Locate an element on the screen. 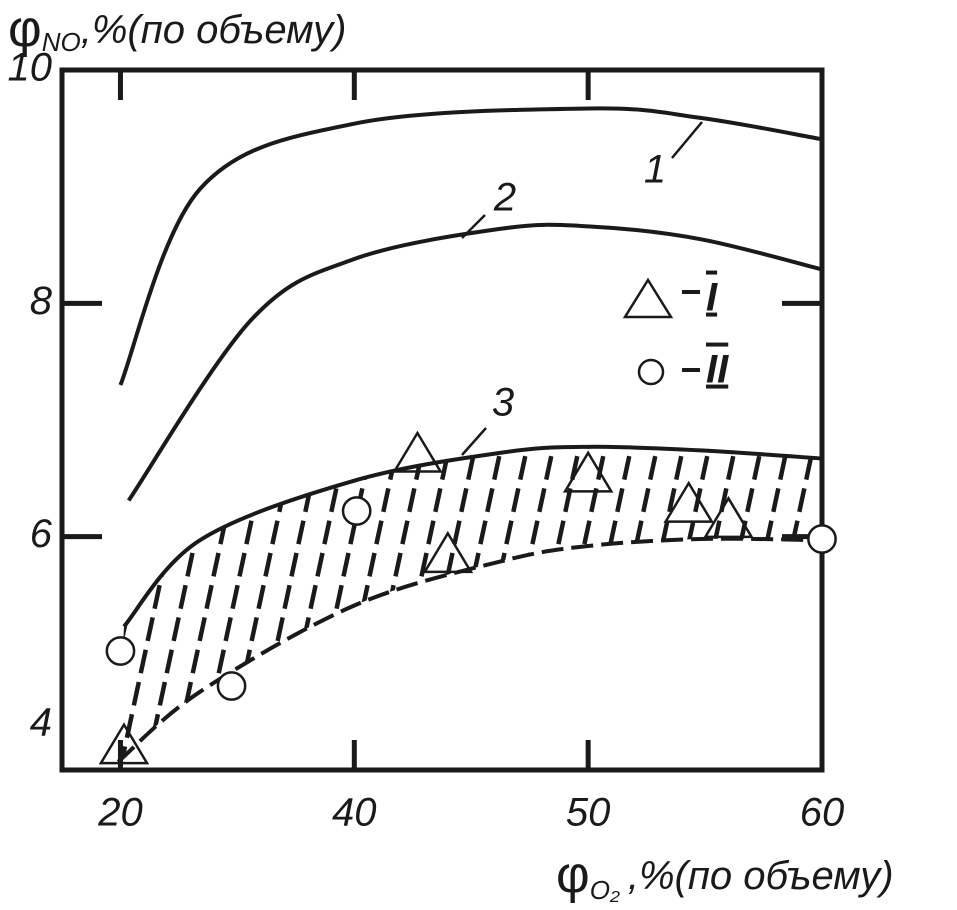 The width and height of the screenshot is (957, 910). y-tick-label: 4 is located at coordinates (41, 723).